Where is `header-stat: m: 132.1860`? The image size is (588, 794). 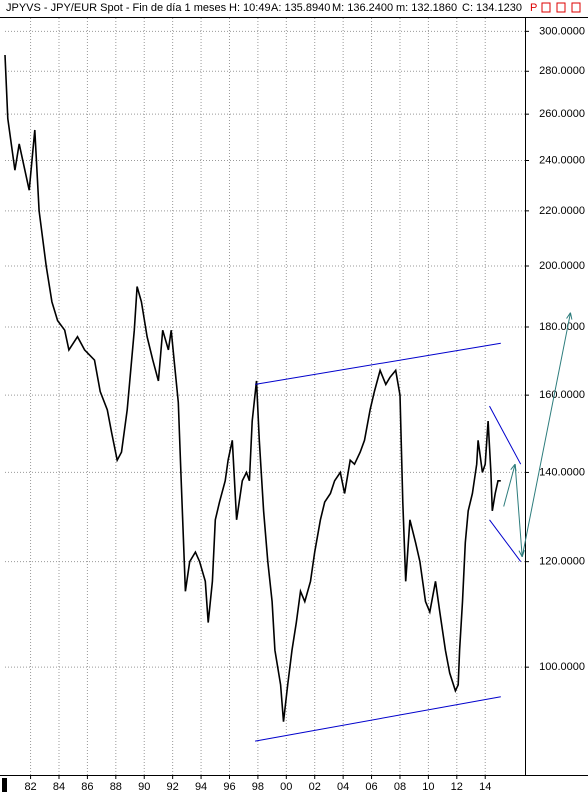
header-stat: m: 132.1860 is located at coordinates (426, 8).